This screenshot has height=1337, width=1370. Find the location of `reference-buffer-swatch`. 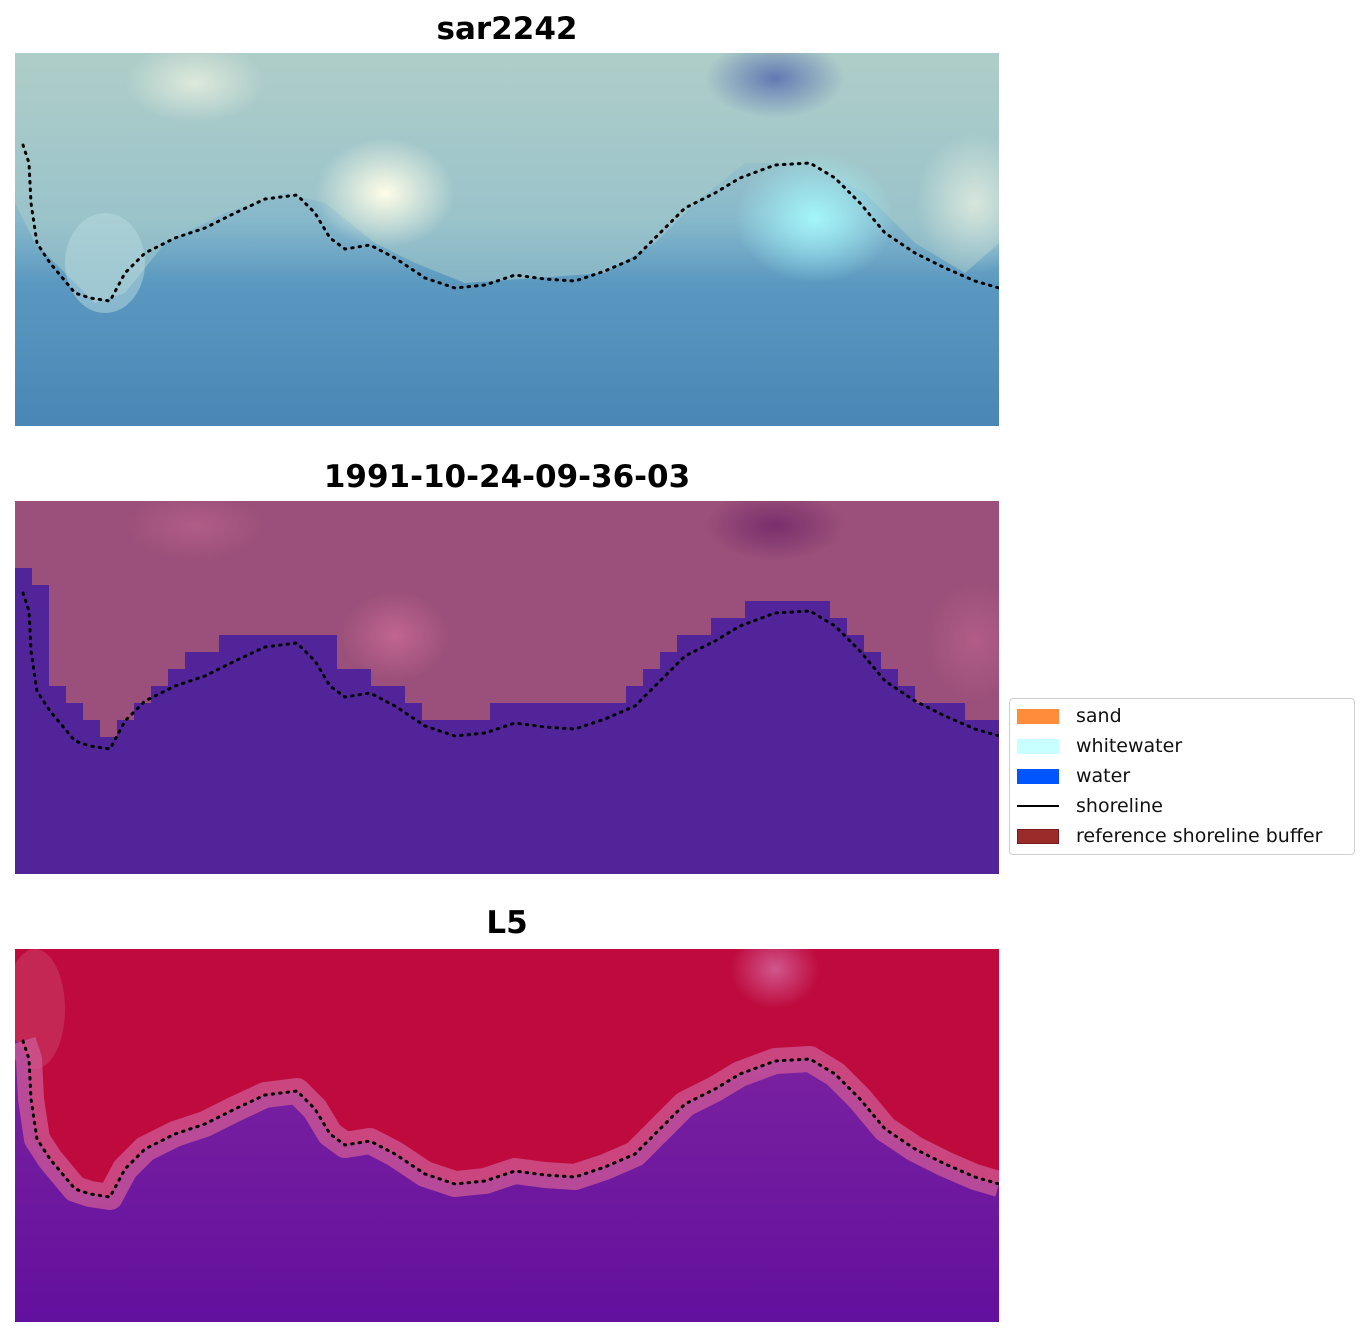

reference-buffer-swatch is located at coordinates (1038, 836).